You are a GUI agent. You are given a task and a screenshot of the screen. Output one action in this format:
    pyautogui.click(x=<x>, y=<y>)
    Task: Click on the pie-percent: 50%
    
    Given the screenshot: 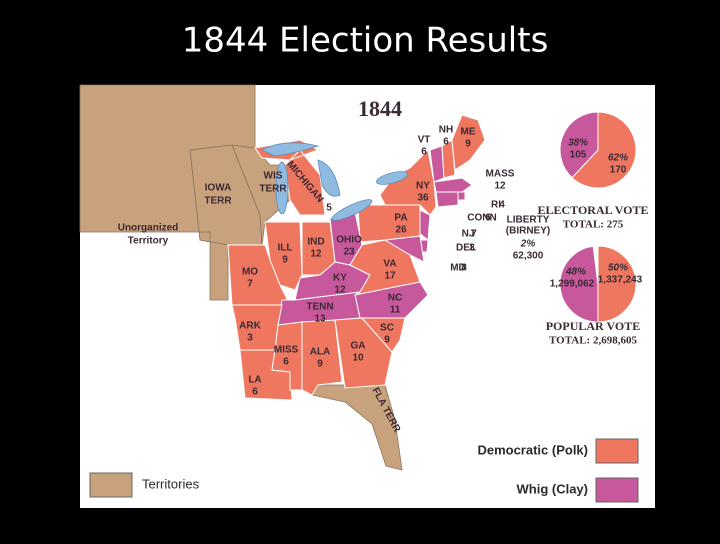 What is the action you would take?
    pyautogui.click(x=618, y=268)
    